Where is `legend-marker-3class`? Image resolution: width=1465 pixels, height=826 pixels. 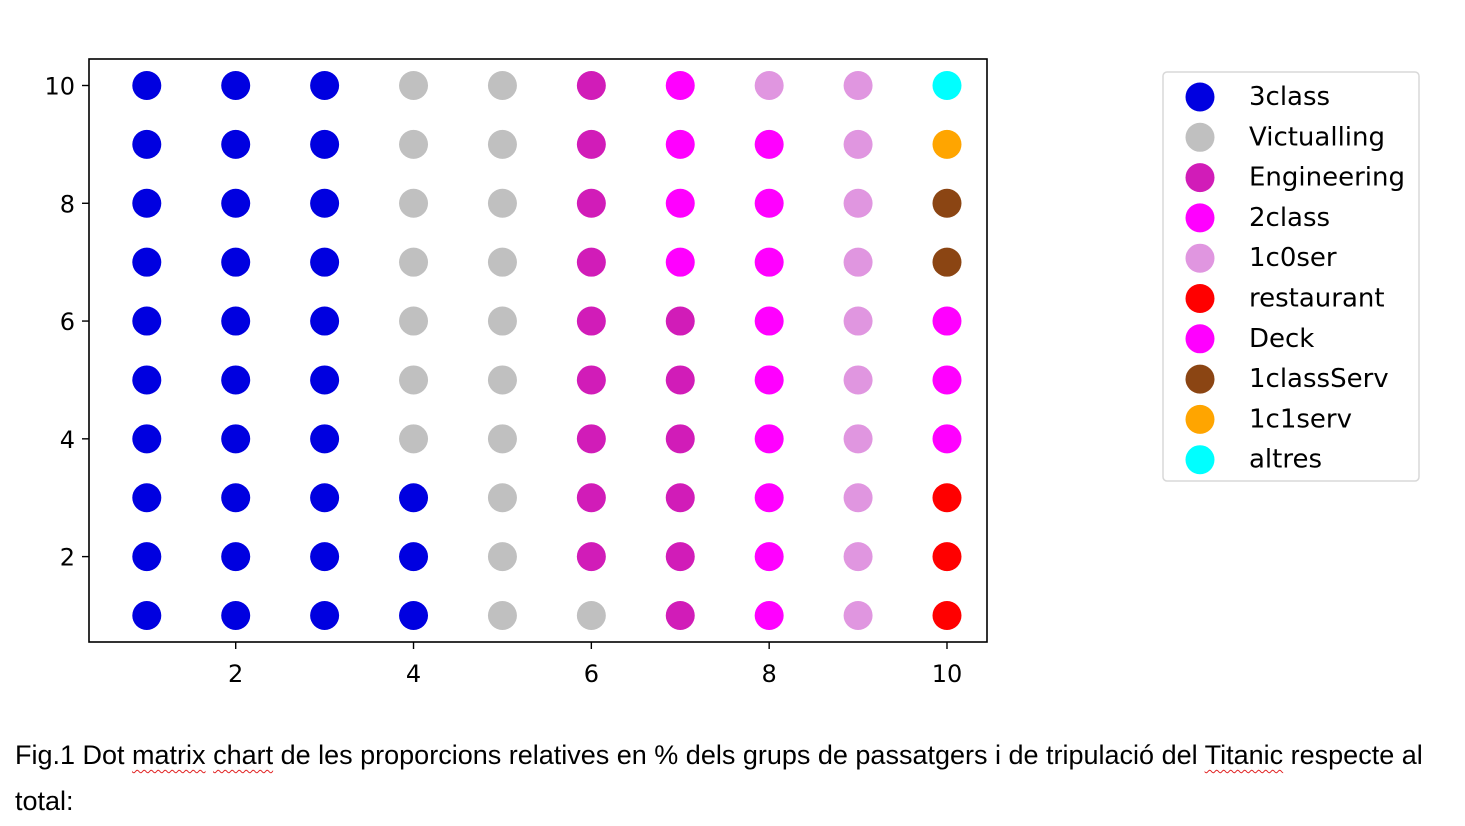 legend-marker-3class is located at coordinates (1200, 97).